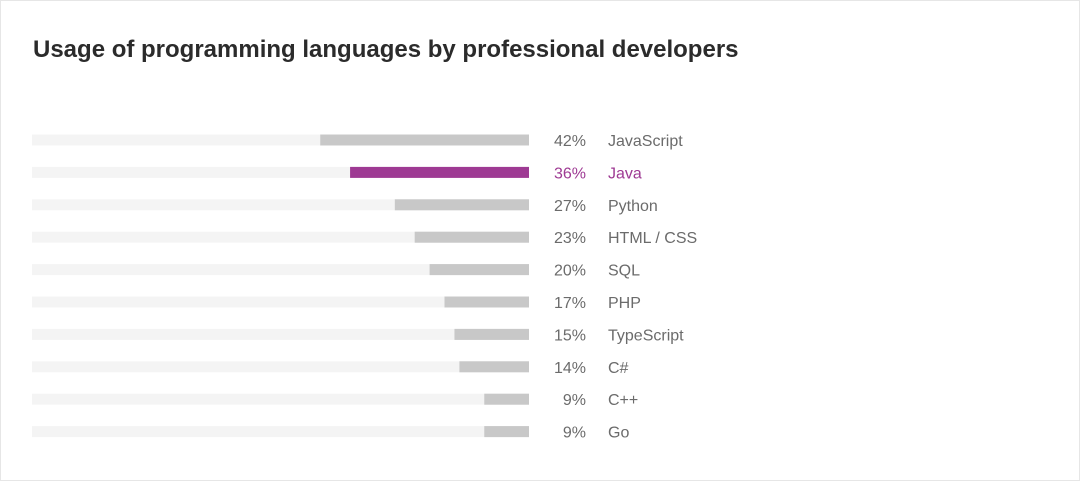 Image resolution: width=1080 pixels, height=481 pixels. I want to click on value-label: 15%, so click(570, 335).